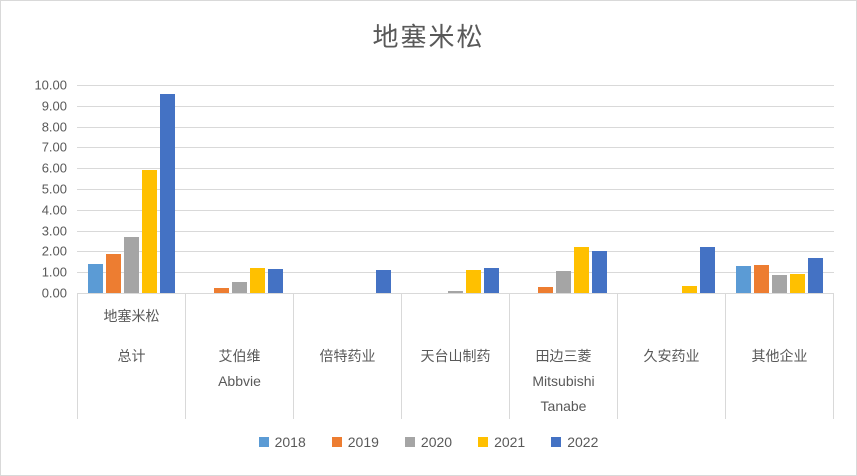 Image resolution: width=857 pixels, height=476 pixels. What do you see at coordinates (54, 189) in the screenshot?
I see `y-tick-label: 5.00` at bounding box center [54, 189].